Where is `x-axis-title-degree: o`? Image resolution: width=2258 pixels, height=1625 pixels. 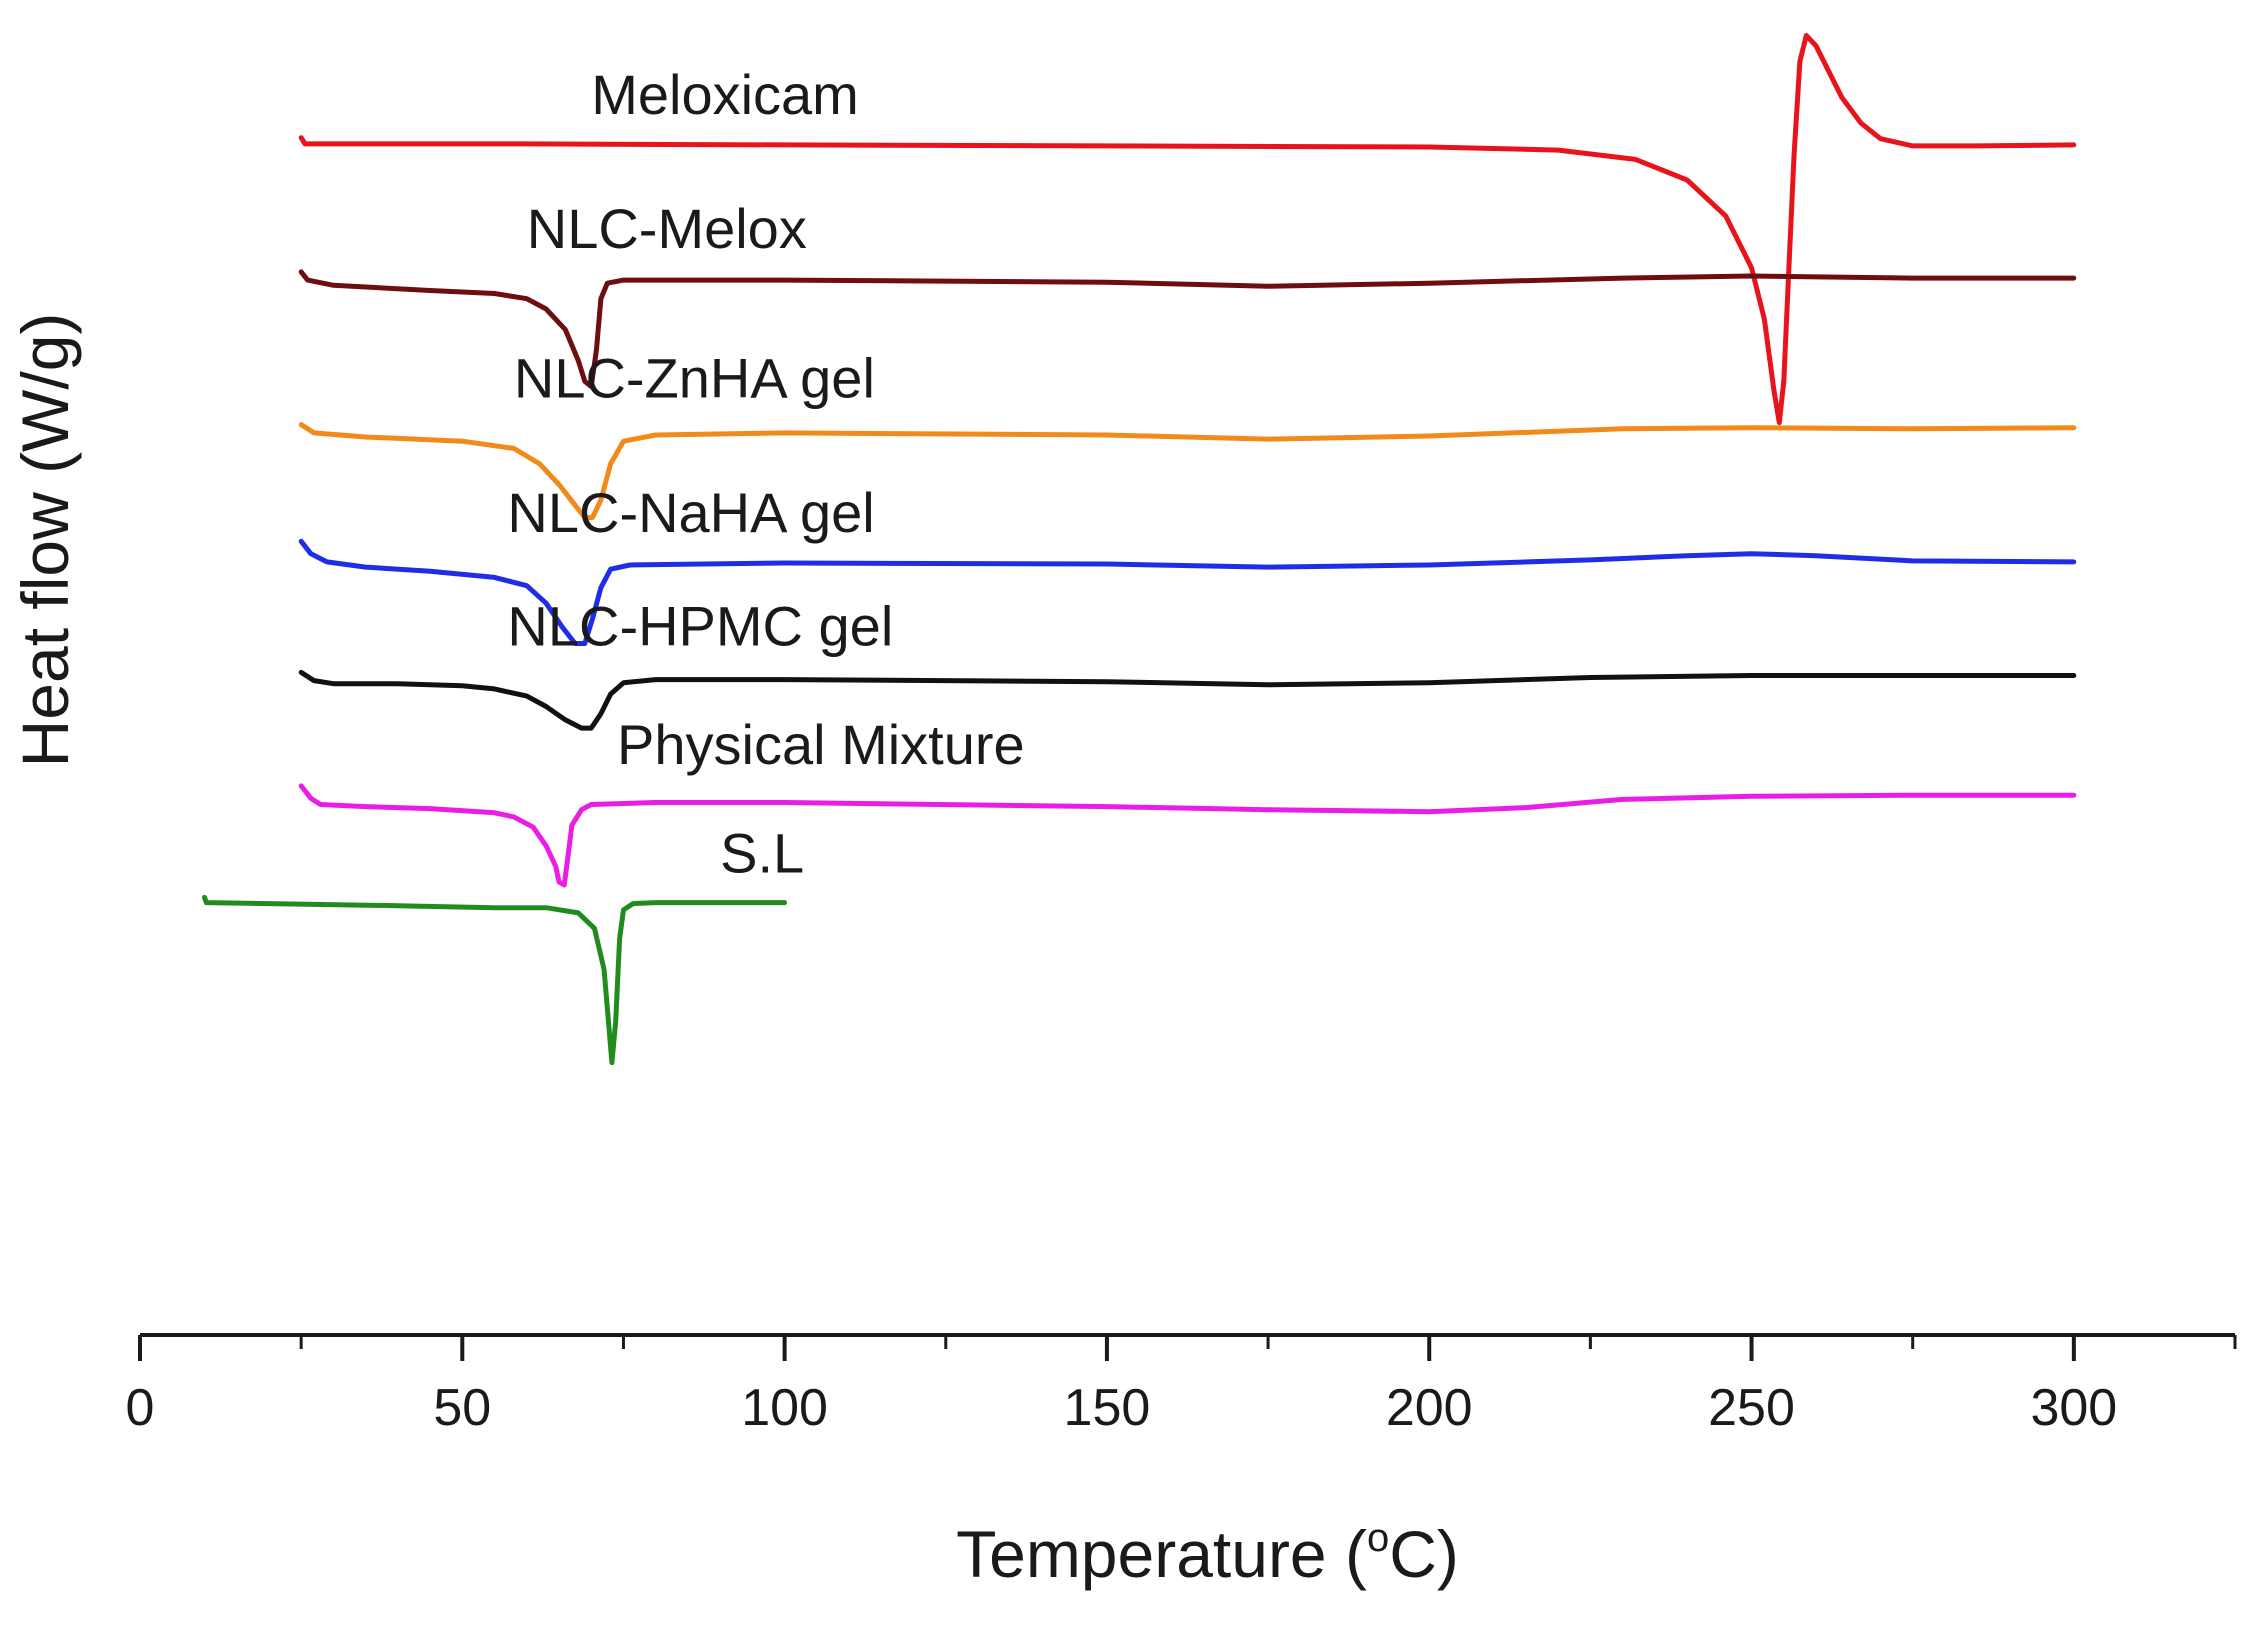 x-axis-title-degree: o is located at coordinates (1378, 1538).